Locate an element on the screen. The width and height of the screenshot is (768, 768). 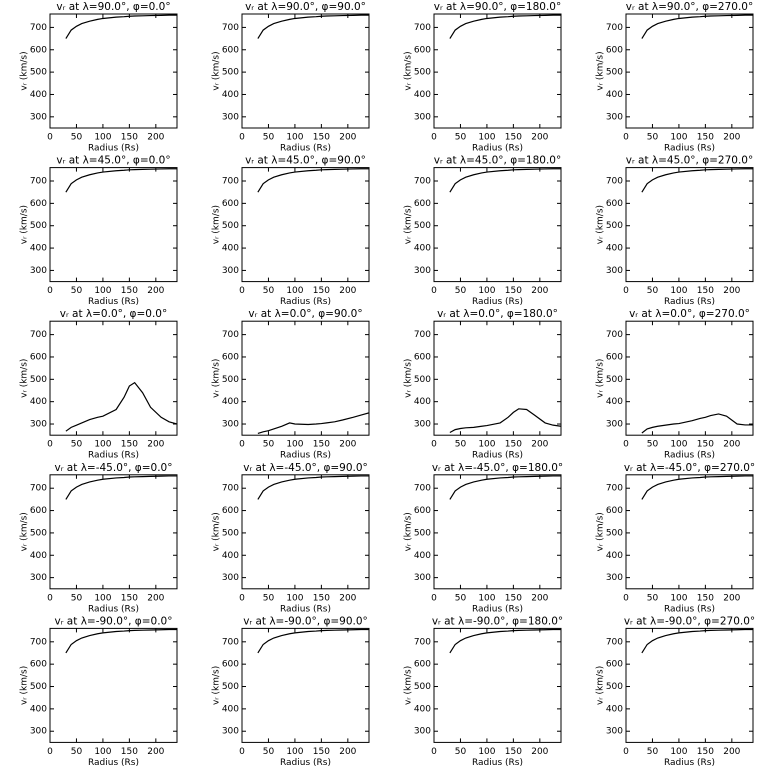
chart-title: vᵣ at λ=90.0°, φ=270.0° is located at coordinates (690, 7).